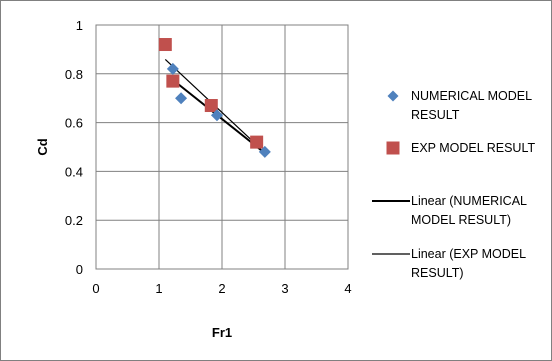 This screenshot has height=361, width=552. What do you see at coordinates (74, 220) in the screenshot?
I see `y-tick-label: 0.2` at bounding box center [74, 220].